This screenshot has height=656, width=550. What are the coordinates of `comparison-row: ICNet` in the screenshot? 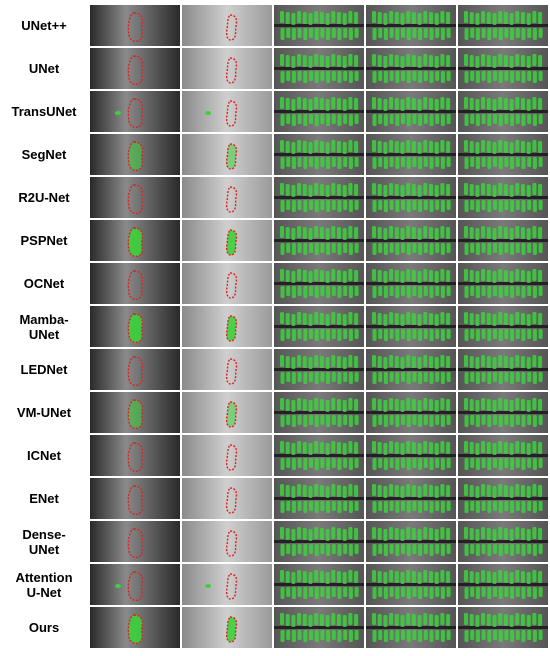 It's located at (275, 455).